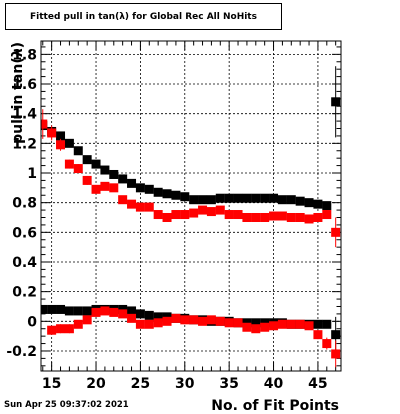 Image resolution: width=400 pixels, height=414 pixels. Describe the element at coordinates (185, 384) in the screenshot. I see `x-tick-label: 30` at that location.